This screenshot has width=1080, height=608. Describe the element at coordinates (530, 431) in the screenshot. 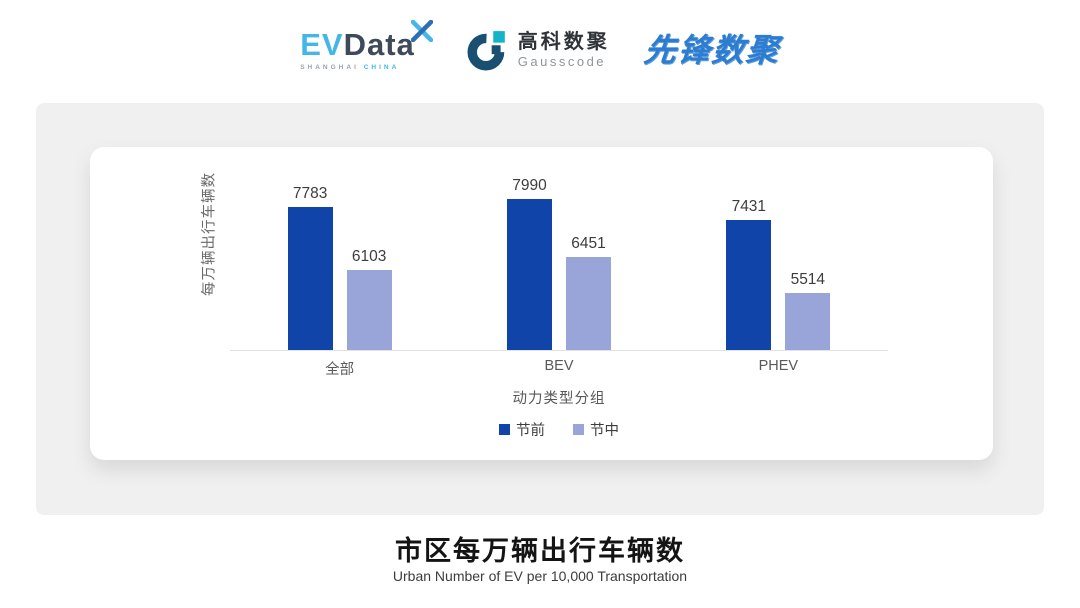

I see `legend-label: 节前` at that location.